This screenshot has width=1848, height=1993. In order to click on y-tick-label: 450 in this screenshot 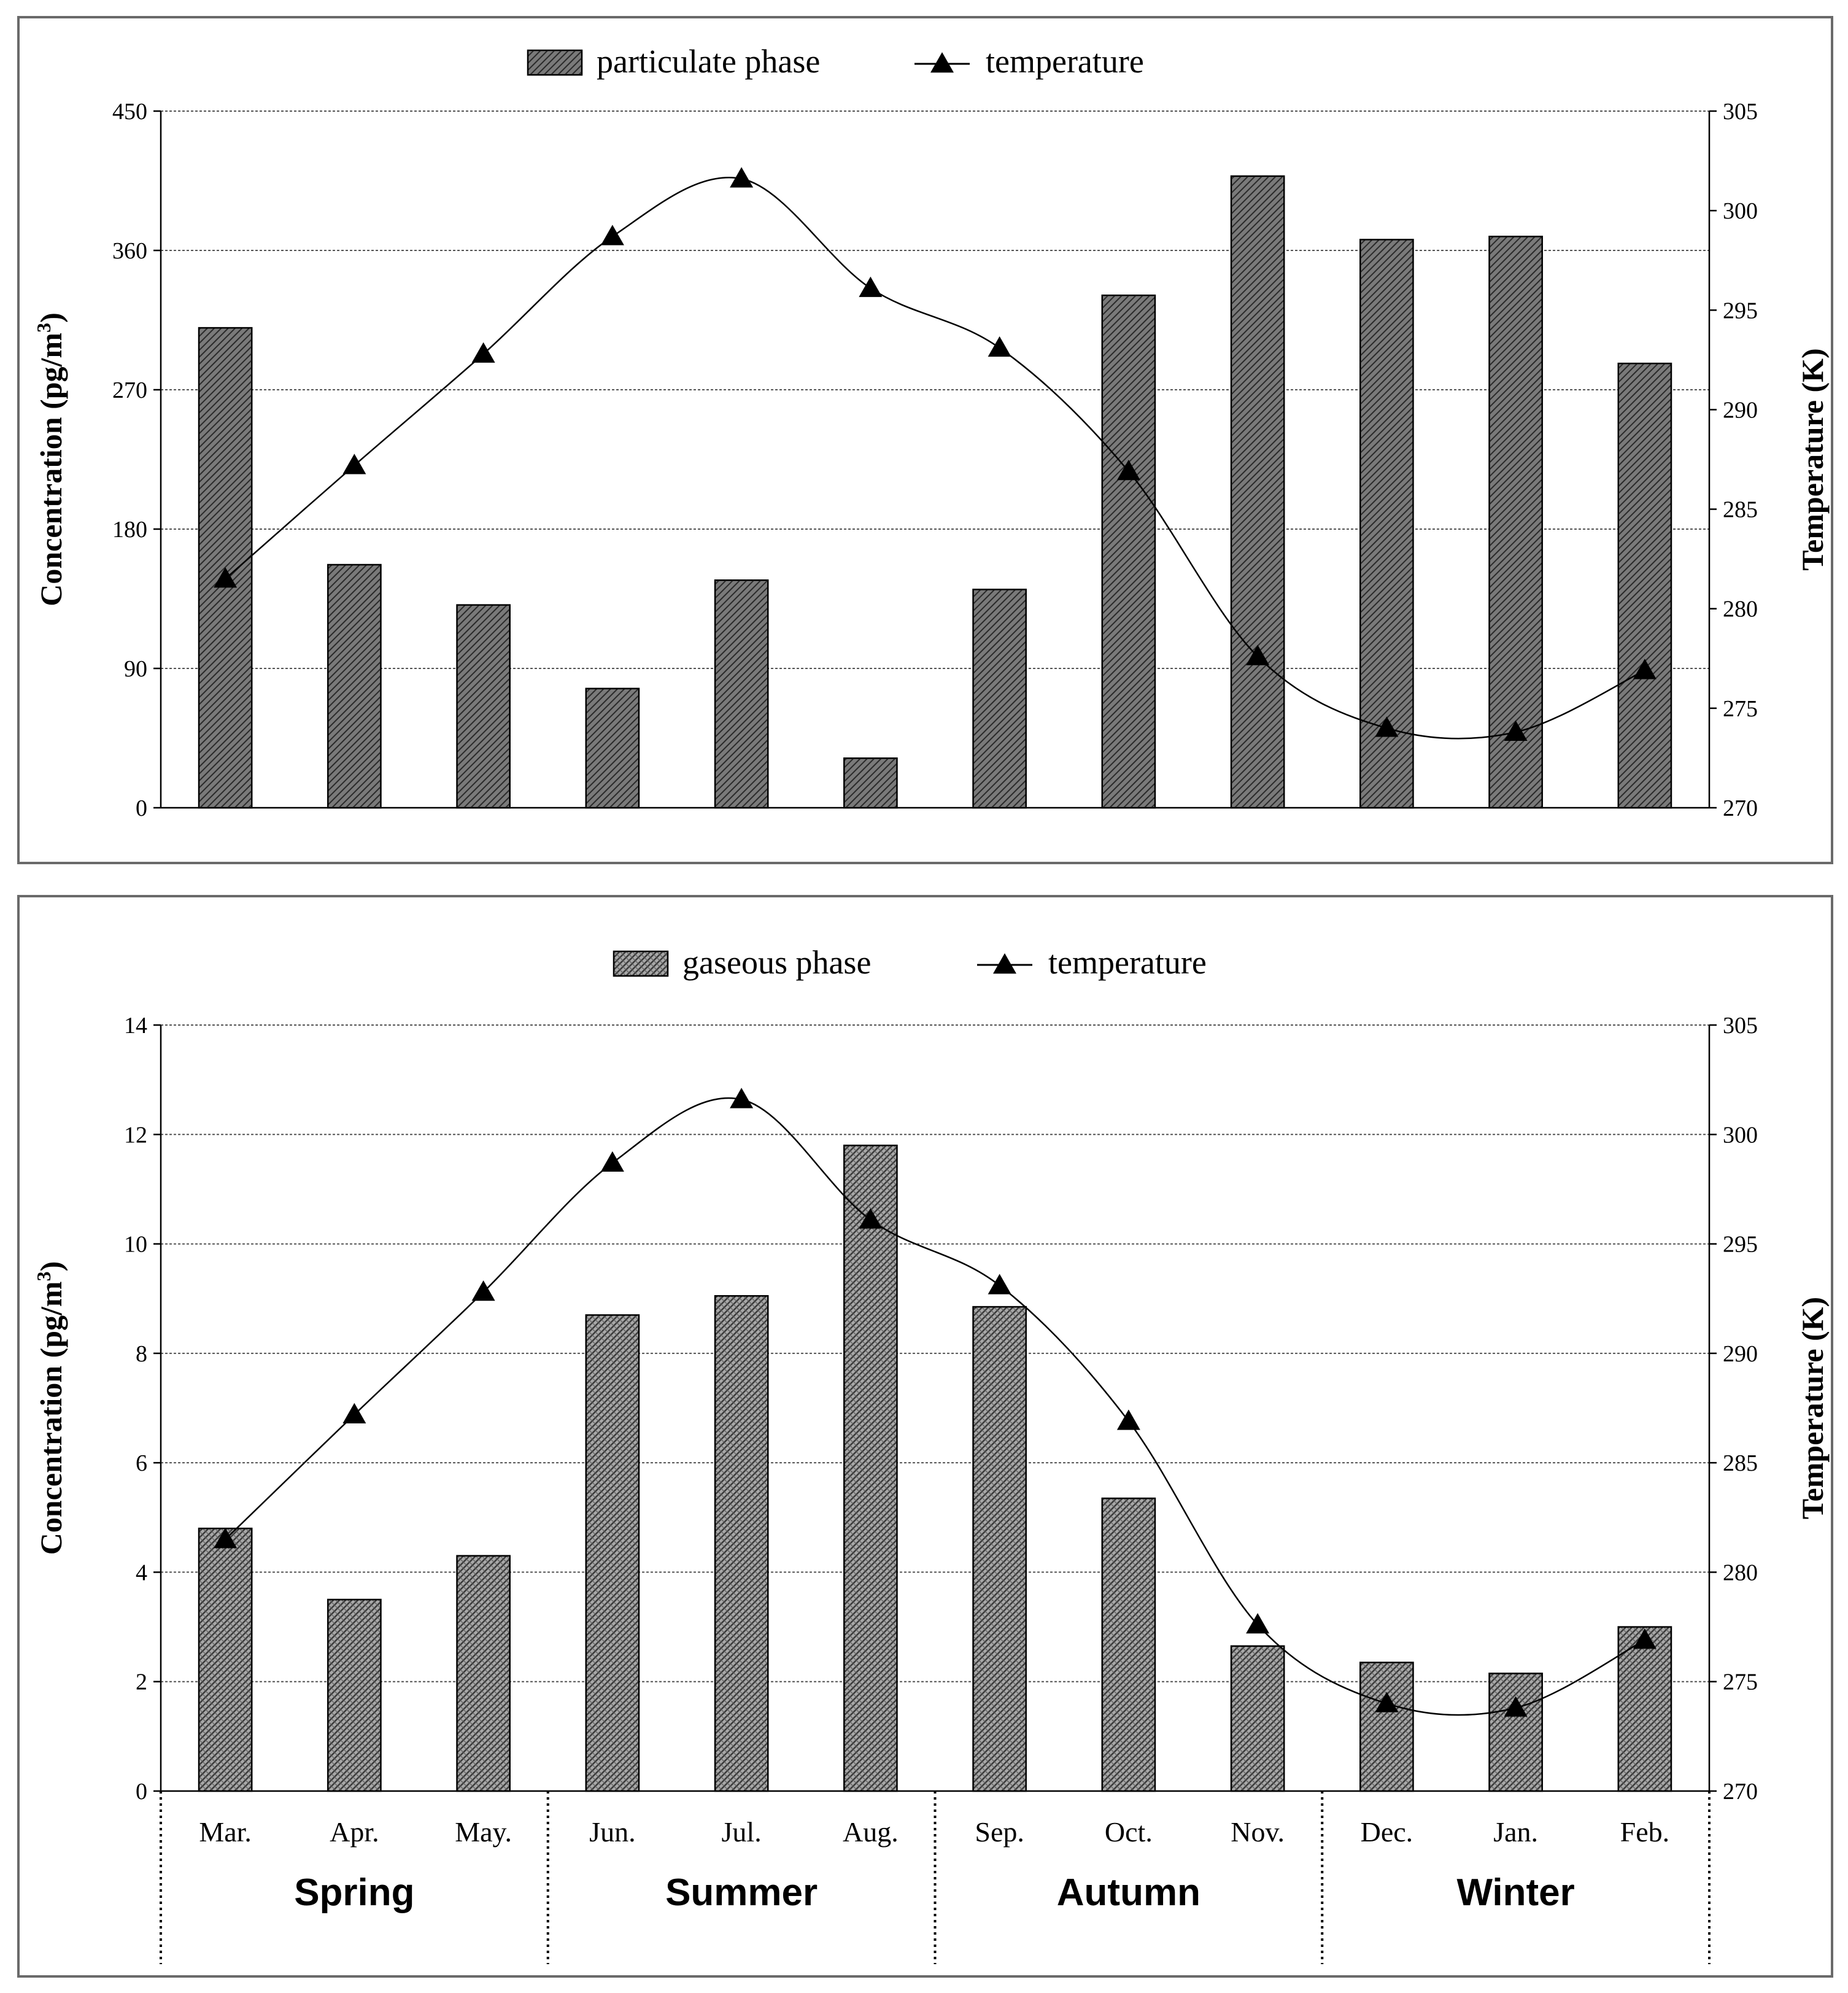, I will do `click(129, 112)`.